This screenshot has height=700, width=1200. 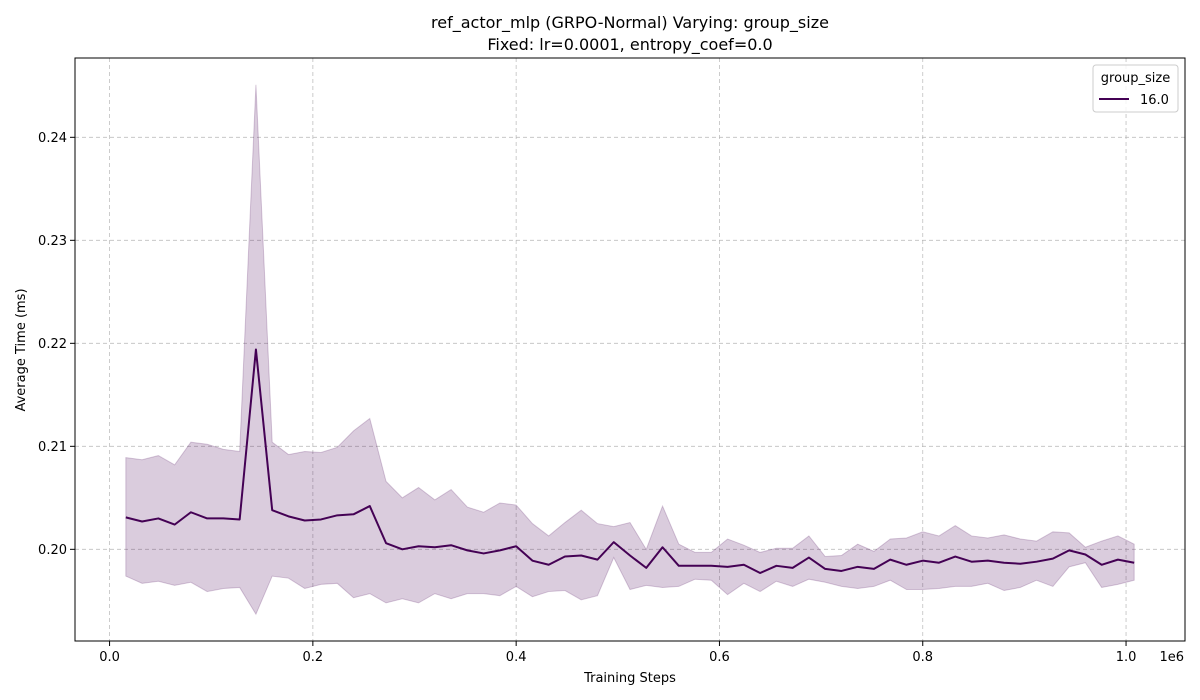 What do you see at coordinates (313, 657) in the screenshot?
I see `x-tick-label: 0.2` at bounding box center [313, 657].